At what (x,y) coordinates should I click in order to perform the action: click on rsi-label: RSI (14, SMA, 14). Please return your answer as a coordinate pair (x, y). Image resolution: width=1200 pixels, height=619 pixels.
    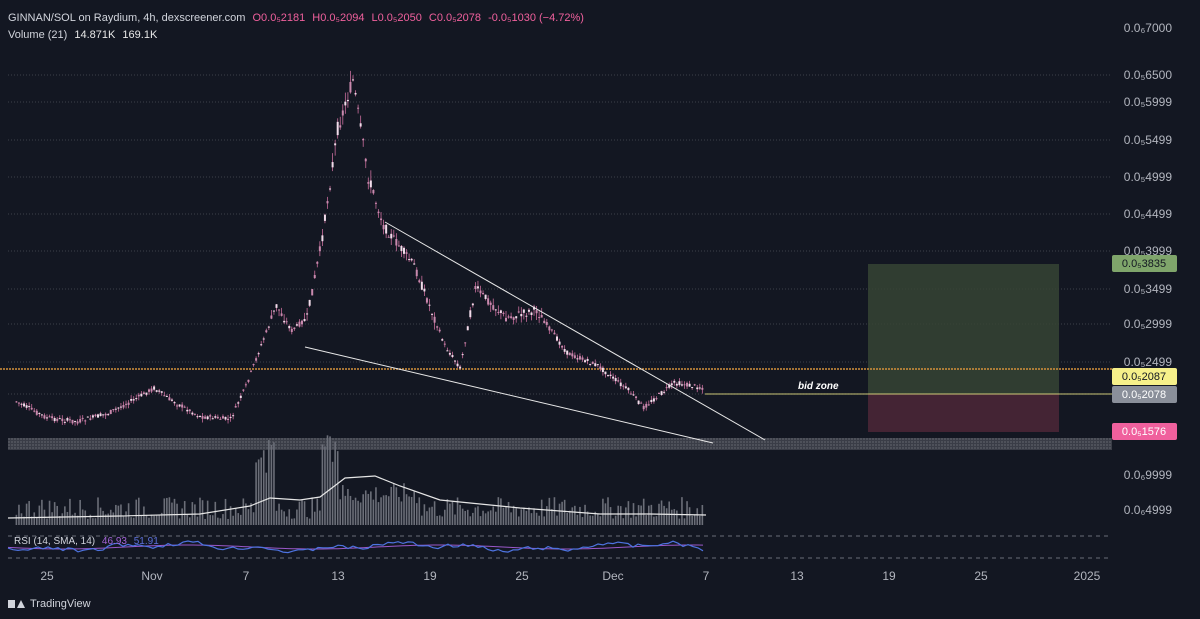
    Looking at the image, I should click on (55, 541).